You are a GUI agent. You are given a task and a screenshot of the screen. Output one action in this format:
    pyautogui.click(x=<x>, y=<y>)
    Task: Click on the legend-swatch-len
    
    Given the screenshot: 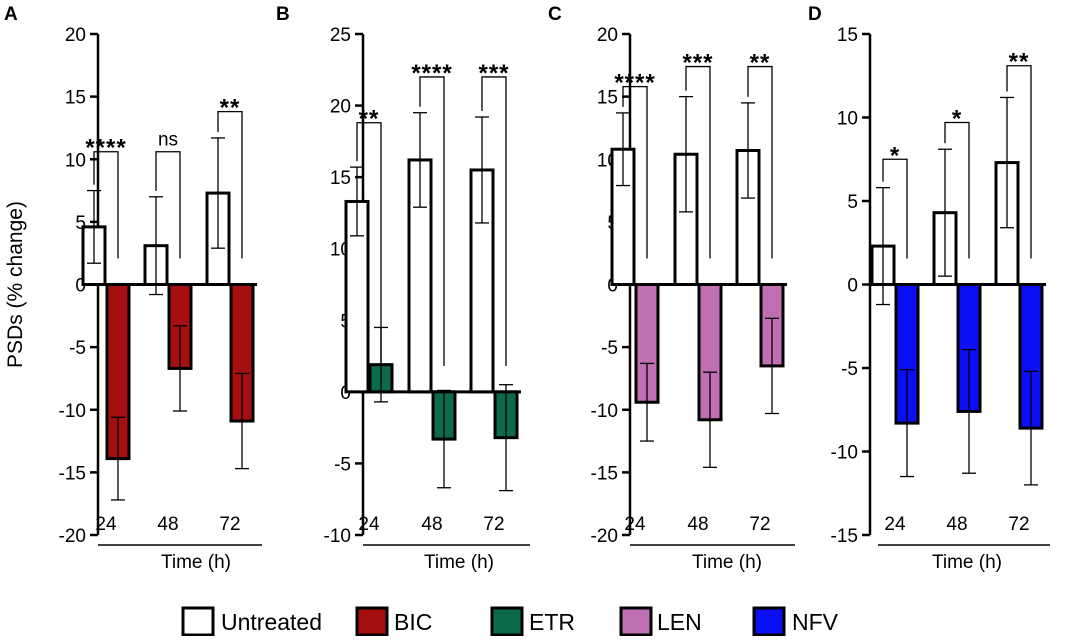 What is the action you would take?
    pyautogui.click(x=636, y=621)
    